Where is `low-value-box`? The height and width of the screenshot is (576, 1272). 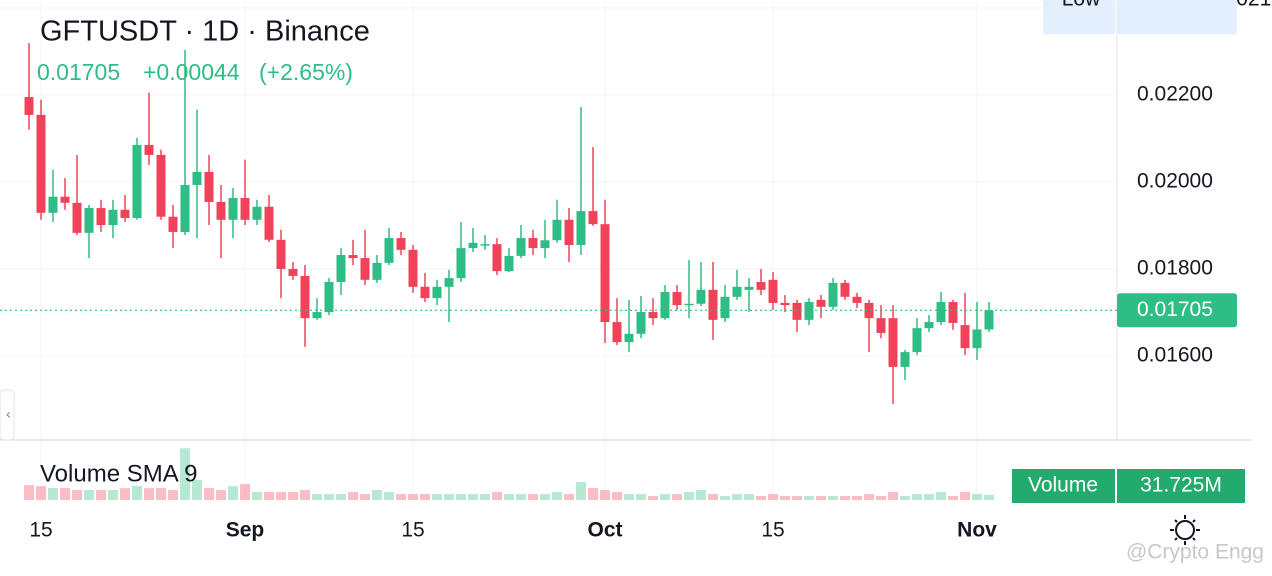 low-value-box is located at coordinates (1177, 17).